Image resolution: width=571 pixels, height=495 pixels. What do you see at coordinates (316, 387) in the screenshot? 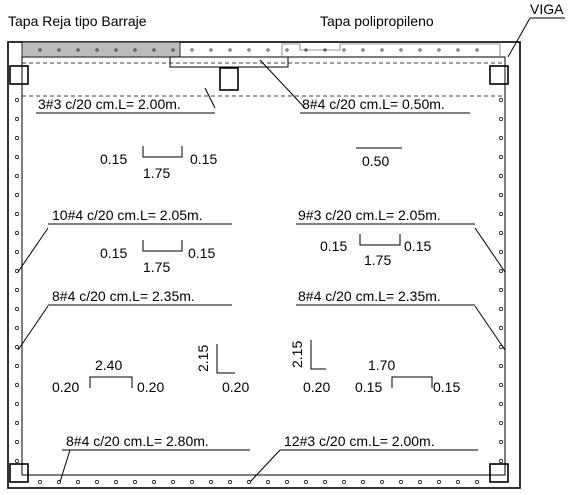
I see `dimension: 0.20` at bounding box center [316, 387].